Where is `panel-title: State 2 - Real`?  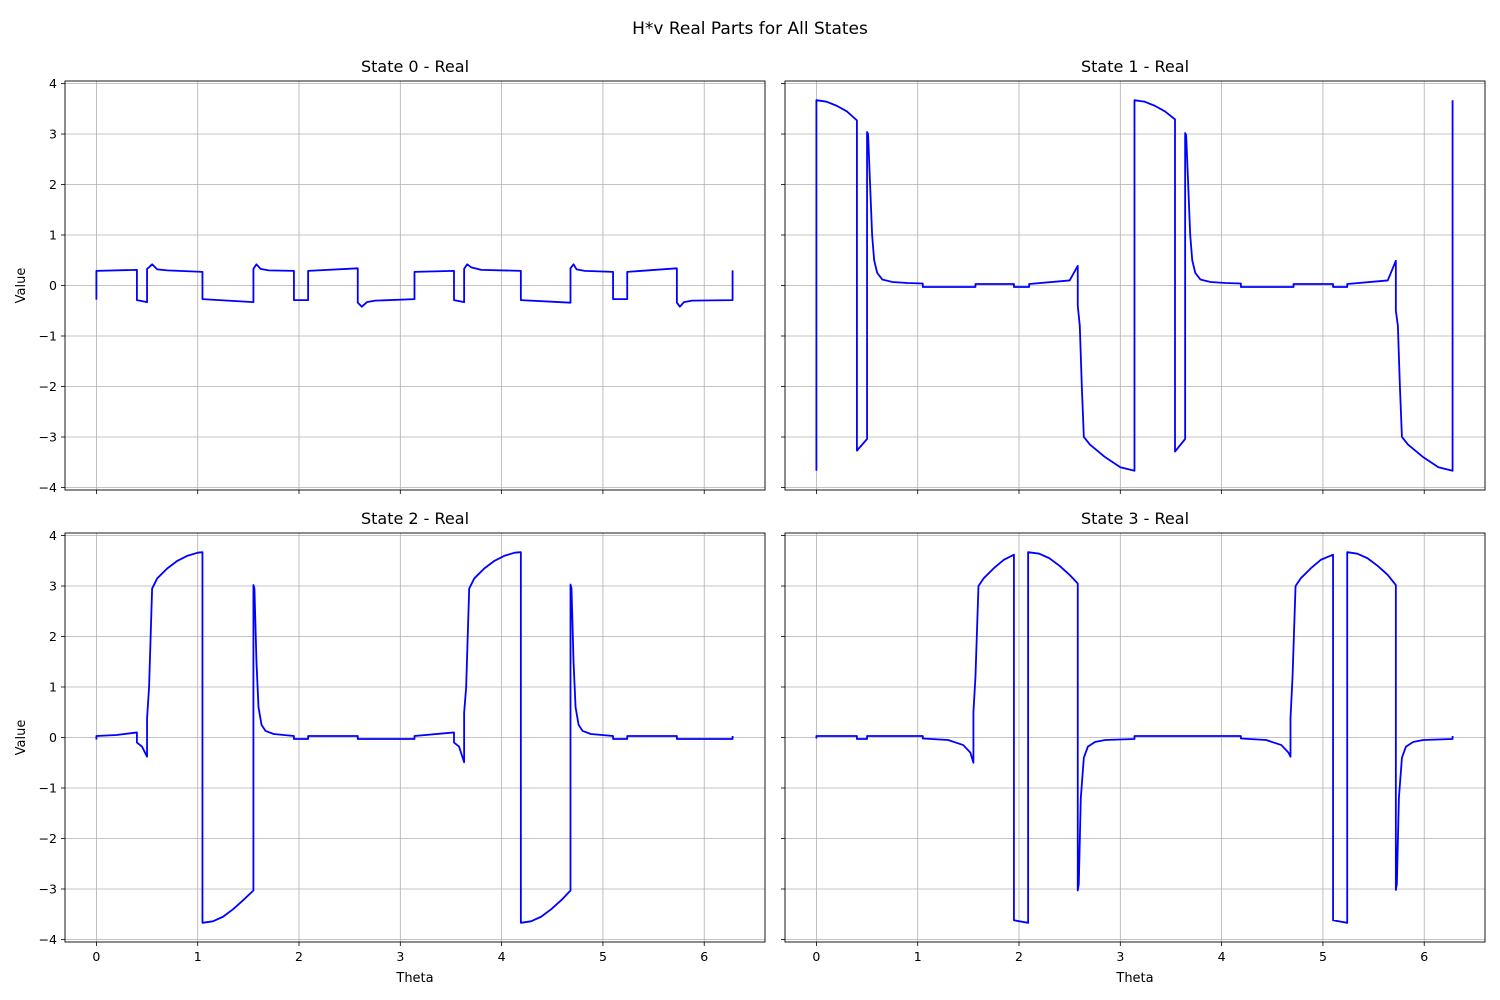 panel-title: State 2 - Real is located at coordinates (415, 518).